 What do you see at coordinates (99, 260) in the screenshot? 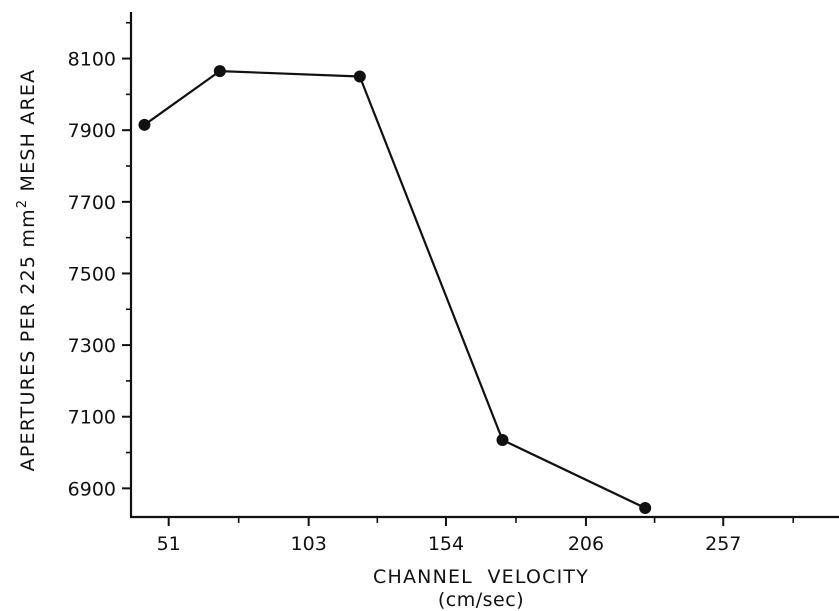
I see `y-axis-ticks: 6900 7100 7300 7500 7700 7900 8100` at bounding box center [99, 260].